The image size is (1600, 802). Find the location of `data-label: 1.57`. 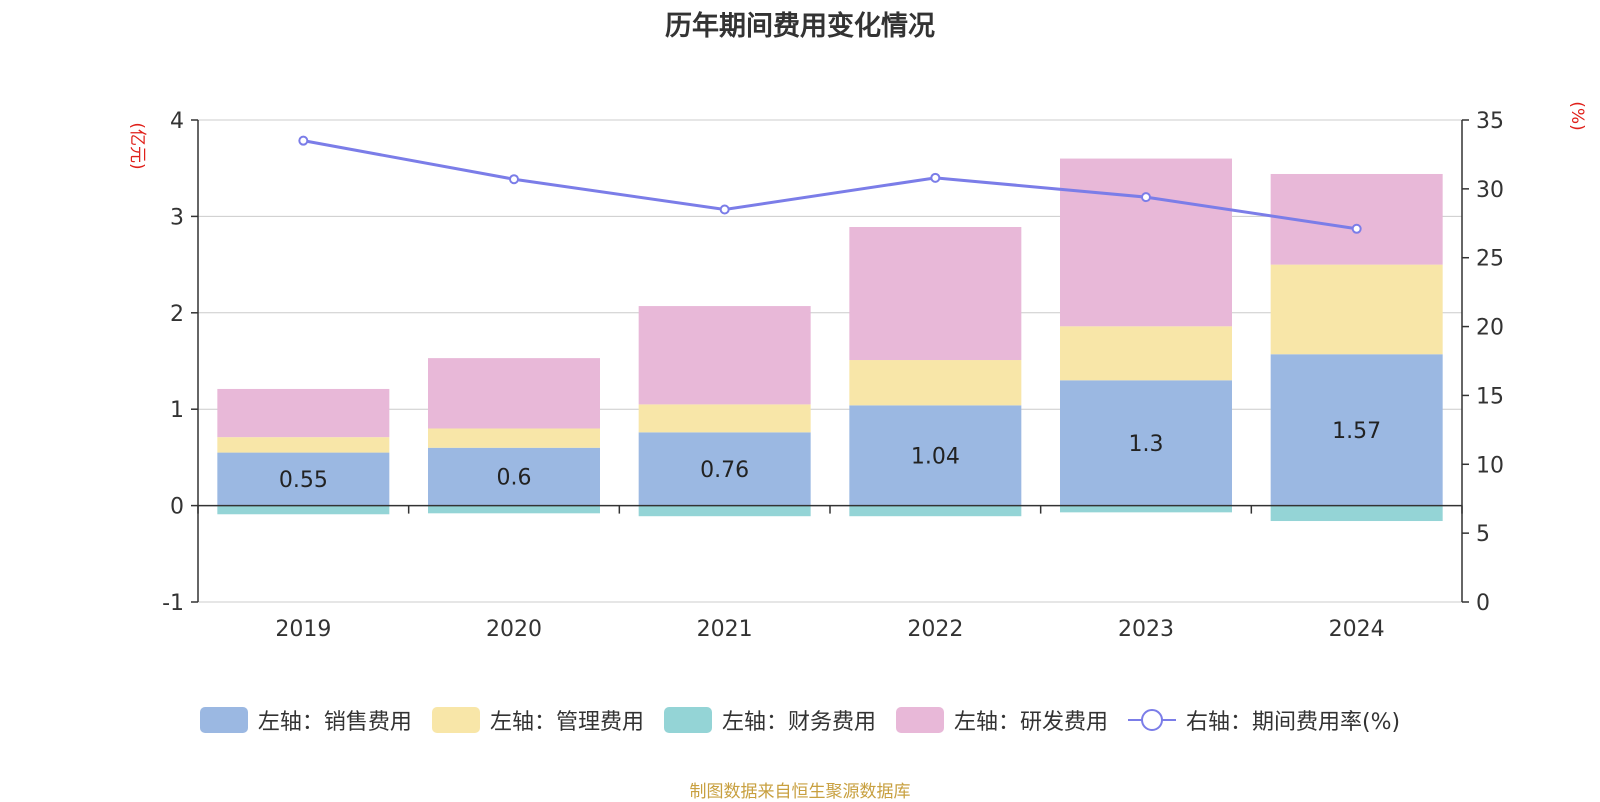

data-label: 1.57 is located at coordinates (1356, 431).